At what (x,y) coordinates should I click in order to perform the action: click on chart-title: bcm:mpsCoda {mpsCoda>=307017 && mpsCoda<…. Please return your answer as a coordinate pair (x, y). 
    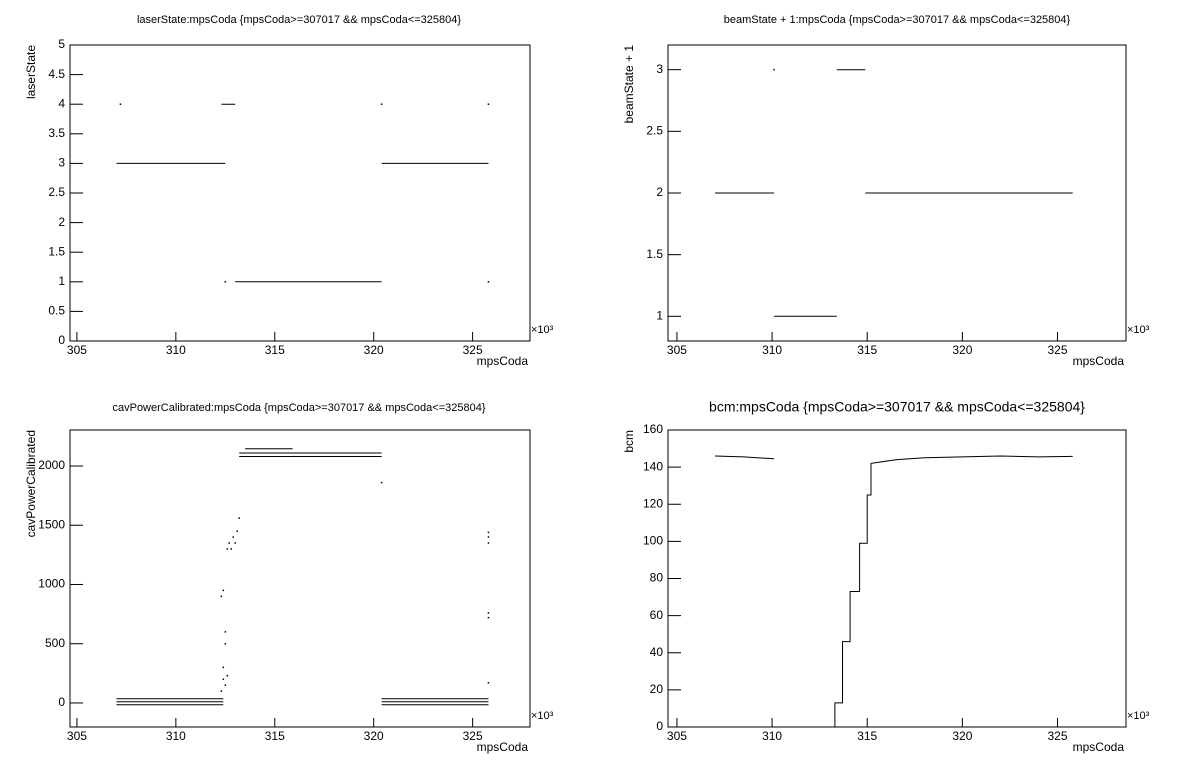
    Looking at the image, I should click on (897, 407).